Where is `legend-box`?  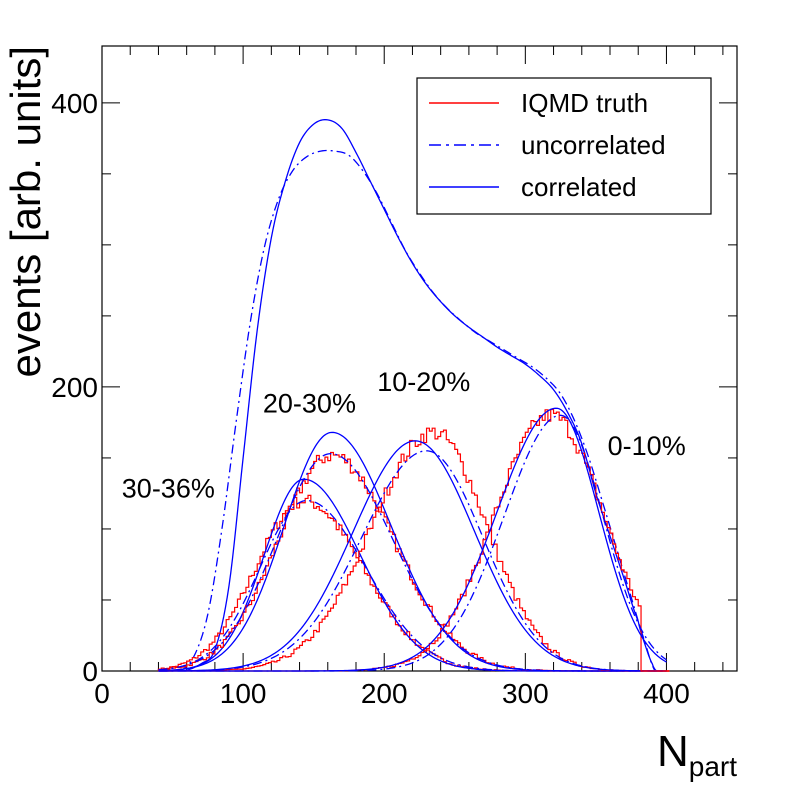
legend-box is located at coordinates (564, 146).